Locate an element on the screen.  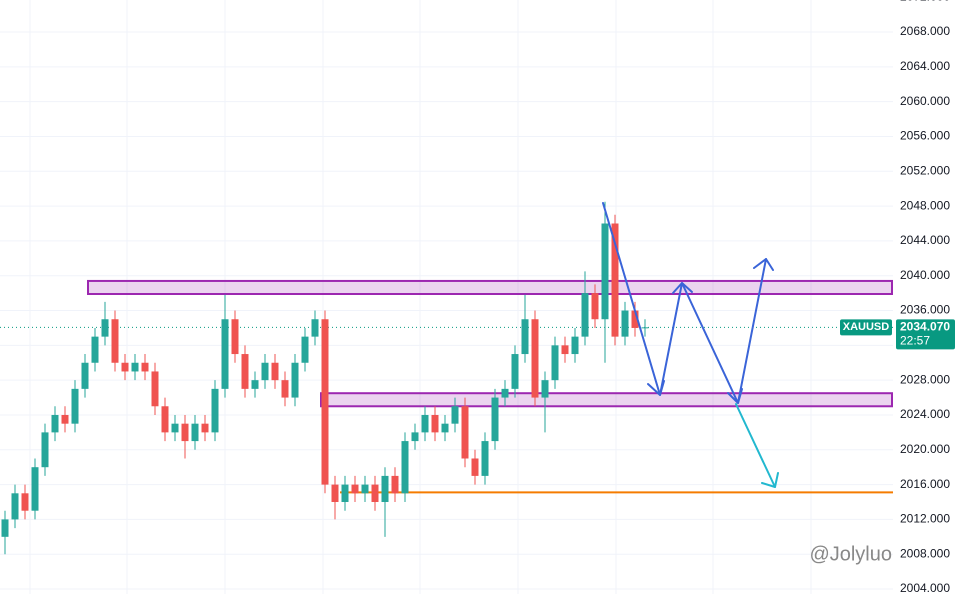
y-tick-label: 2072.000 is located at coordinates (925, 1).